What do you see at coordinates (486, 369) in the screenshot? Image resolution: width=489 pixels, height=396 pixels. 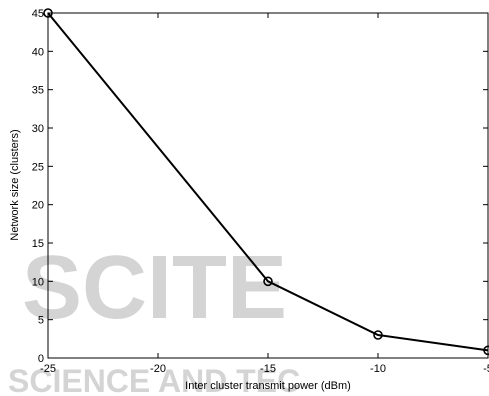 I see `x-tick-label: -5` at bounding box center [486, 369].